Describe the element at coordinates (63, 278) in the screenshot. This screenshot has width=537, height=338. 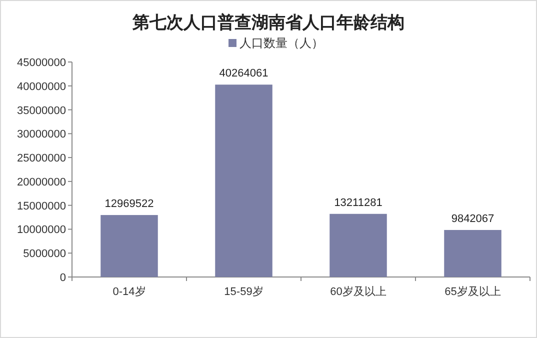
I see `y-tick-label: 0` at that location.